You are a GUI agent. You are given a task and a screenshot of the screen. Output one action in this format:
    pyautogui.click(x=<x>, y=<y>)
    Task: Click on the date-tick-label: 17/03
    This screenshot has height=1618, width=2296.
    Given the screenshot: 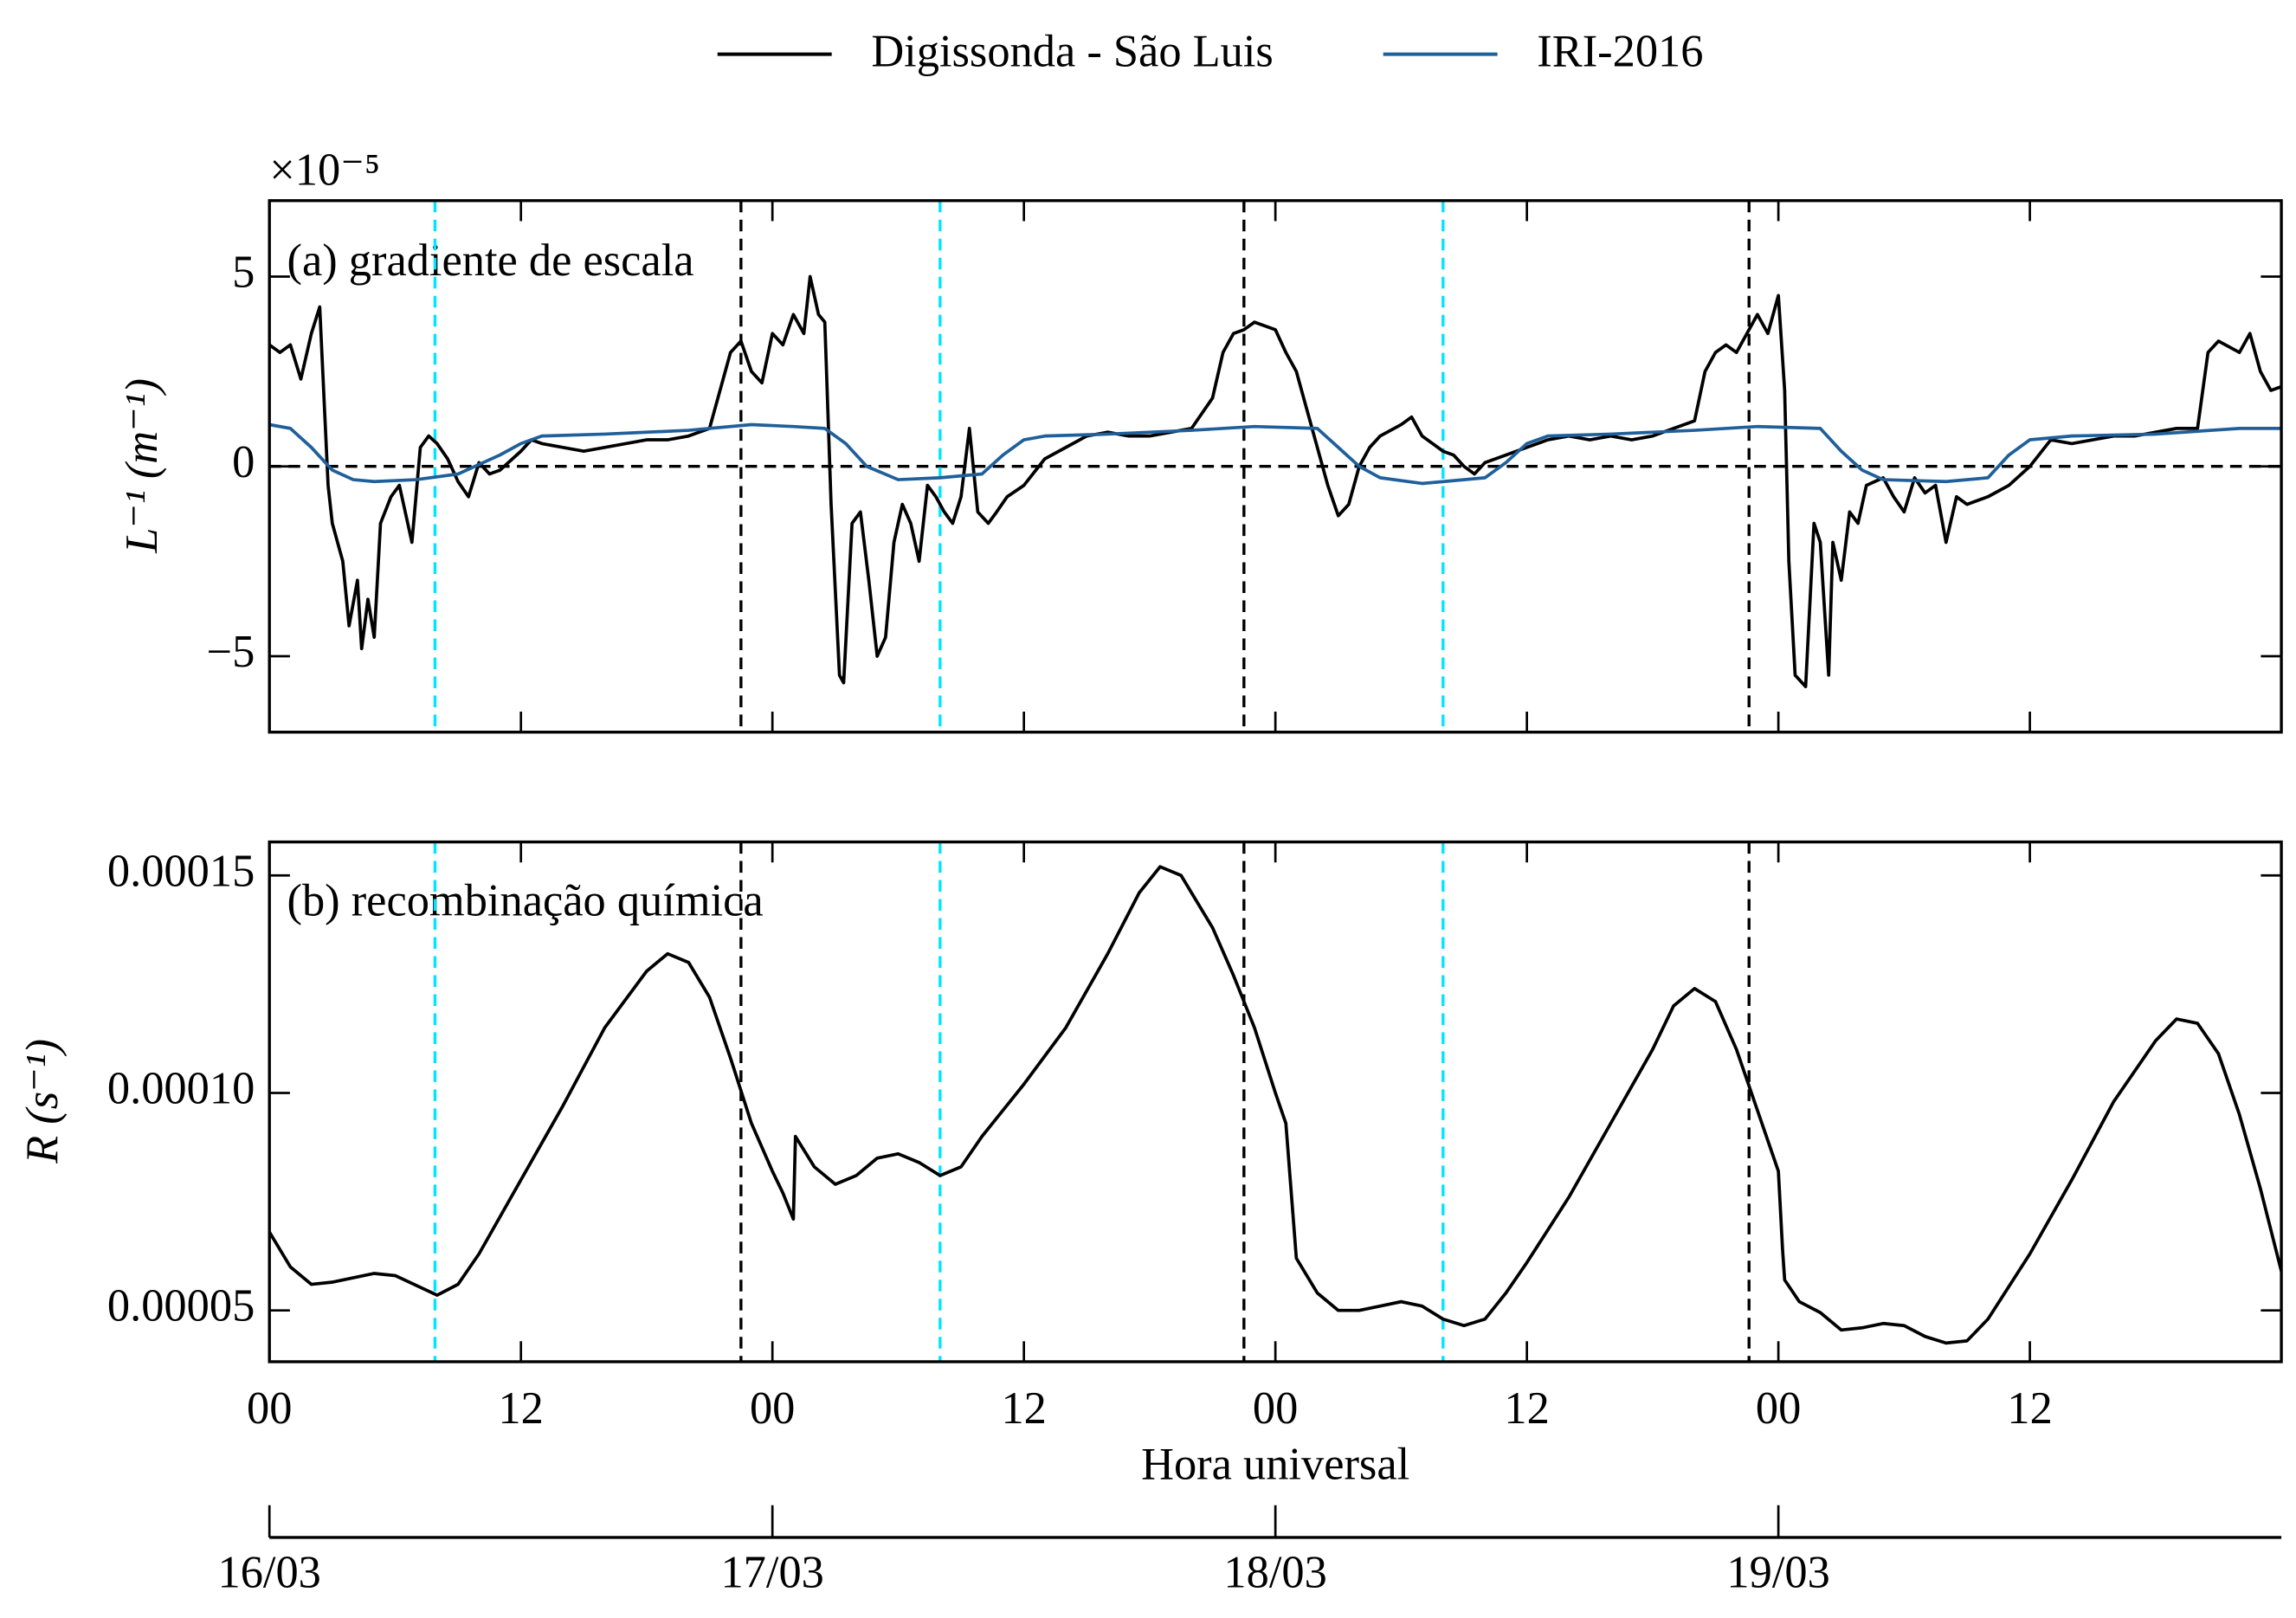 What is the action you would take?
    pyautogui.click(x=771, y=1573)
    